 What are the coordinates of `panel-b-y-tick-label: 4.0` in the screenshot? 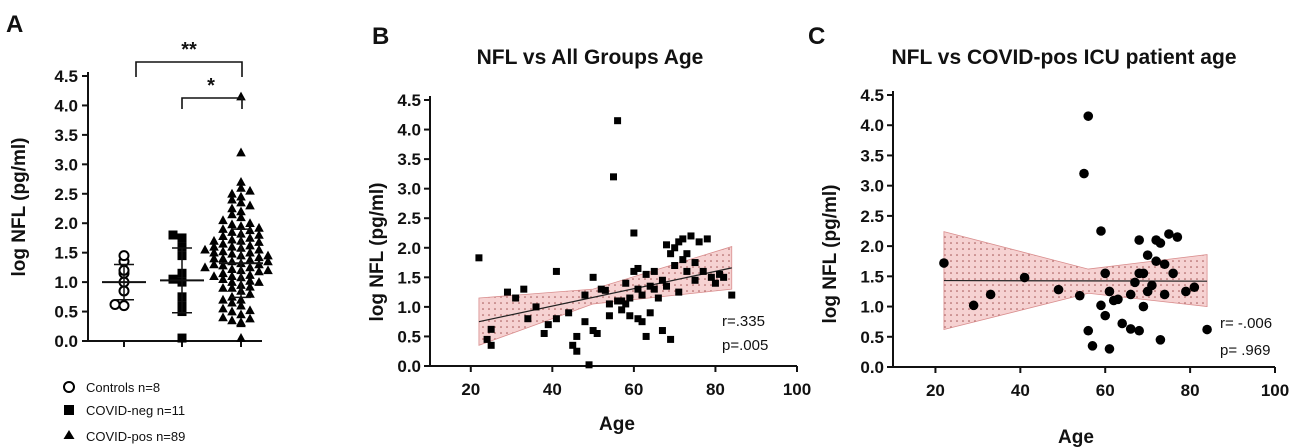 It's located at (409, 130).